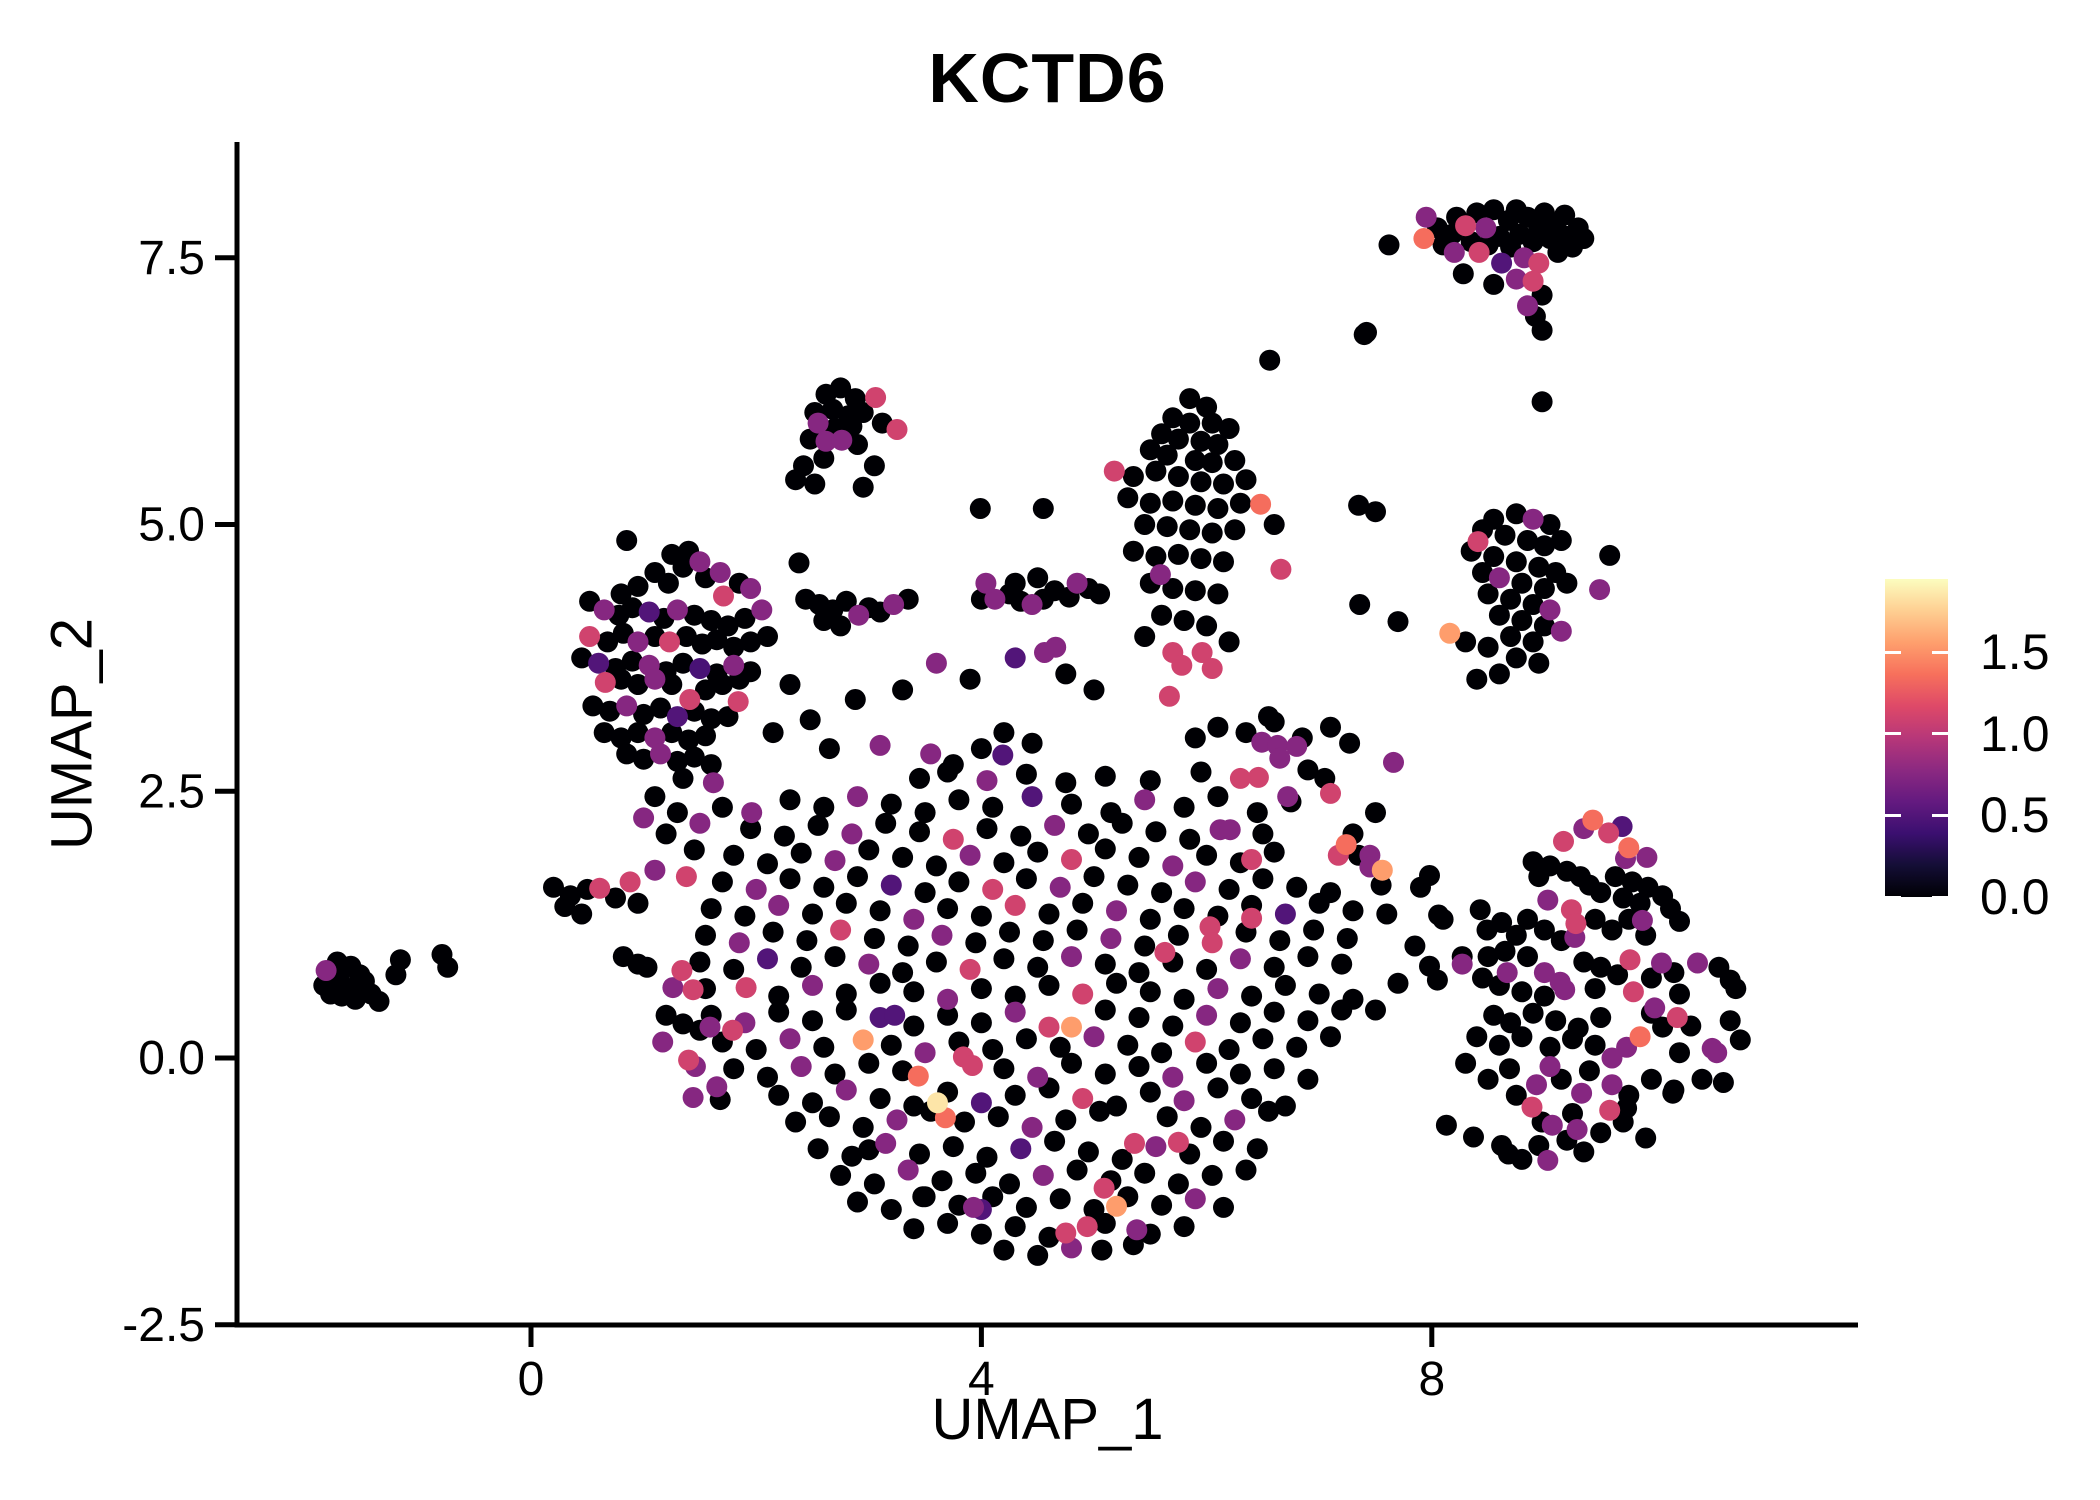  I want to click on y-tick-label: 2.5, so click(171, 791).